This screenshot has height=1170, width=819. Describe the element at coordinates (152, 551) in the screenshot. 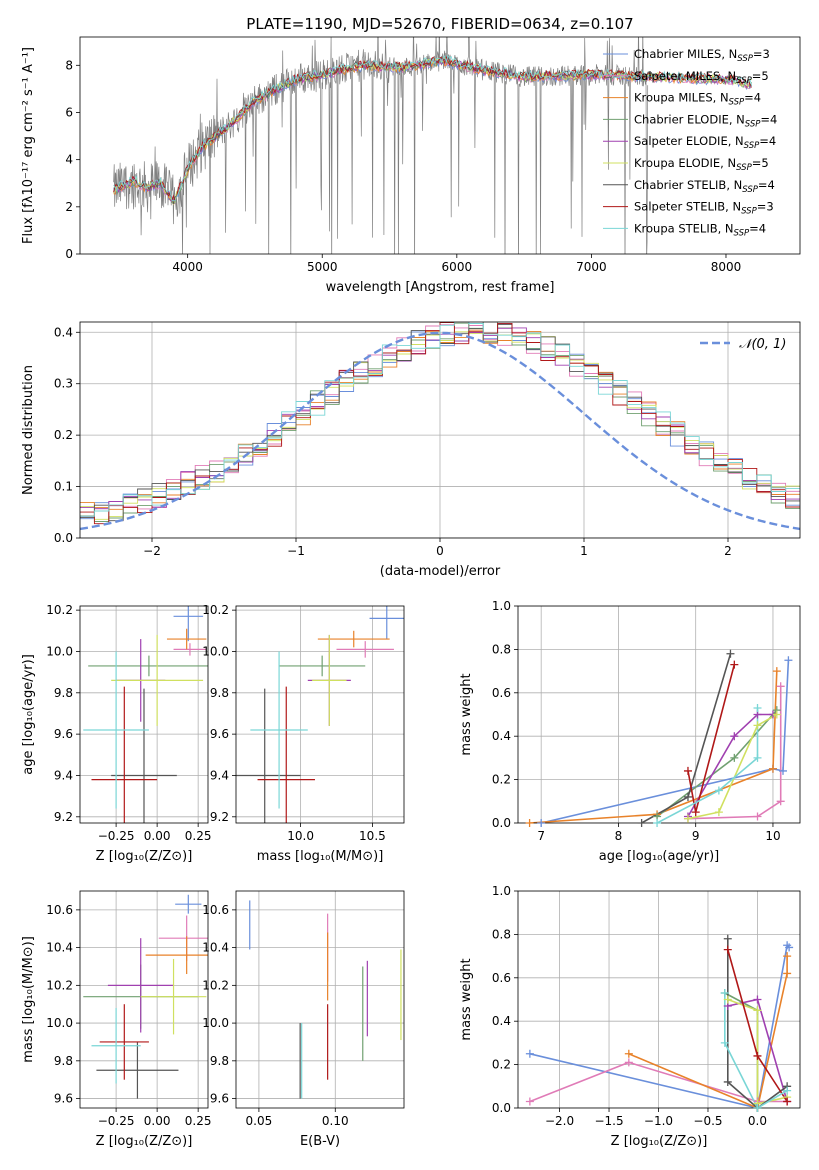

I see `x-tick-label: −2` at that location.